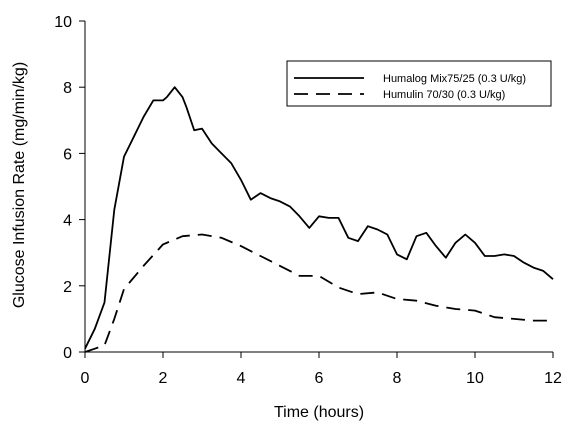 The height and width of the screenshot is (421, 566). I want to click on x-tick-label: 2, so click(163, 378).